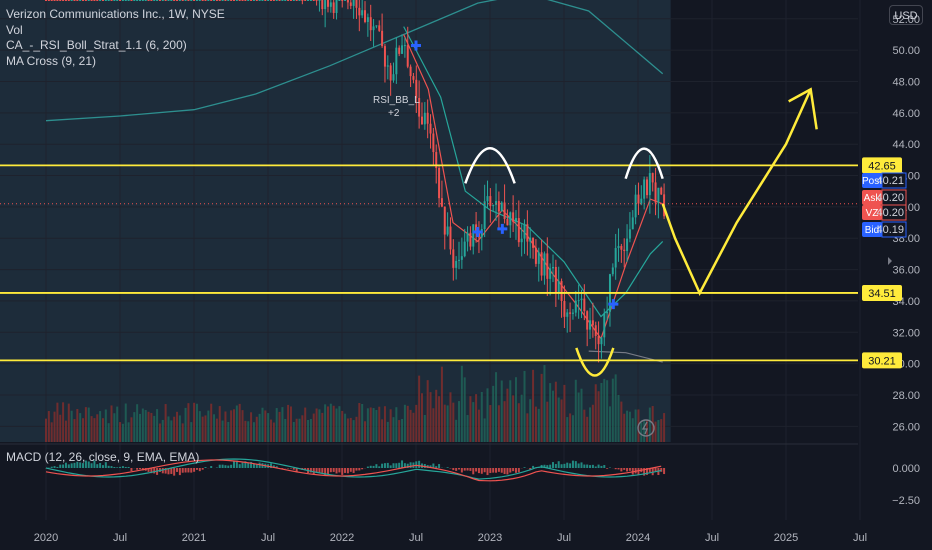 This screenshot has height=550, width=932. What do you see at coordinates (194, 538) in the screenshot?
I see `time-tick-label: 2021` at bounding box center [194, 538].